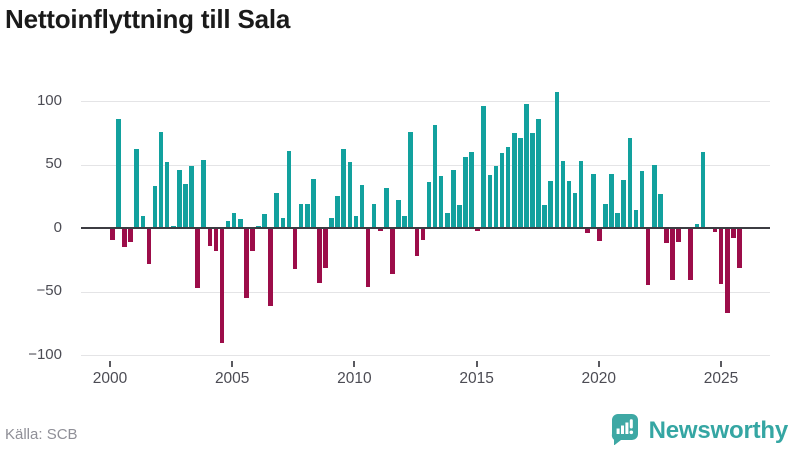  Describe the element at coordinates (453, 199) in the screenshot. I see `bar-2014-q1` at that location.